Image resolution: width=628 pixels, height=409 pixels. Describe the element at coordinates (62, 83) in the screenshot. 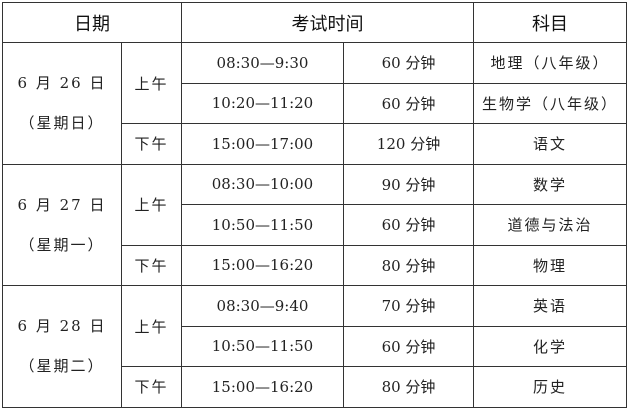

I see `date-label: 6 月 26 日` at that location.